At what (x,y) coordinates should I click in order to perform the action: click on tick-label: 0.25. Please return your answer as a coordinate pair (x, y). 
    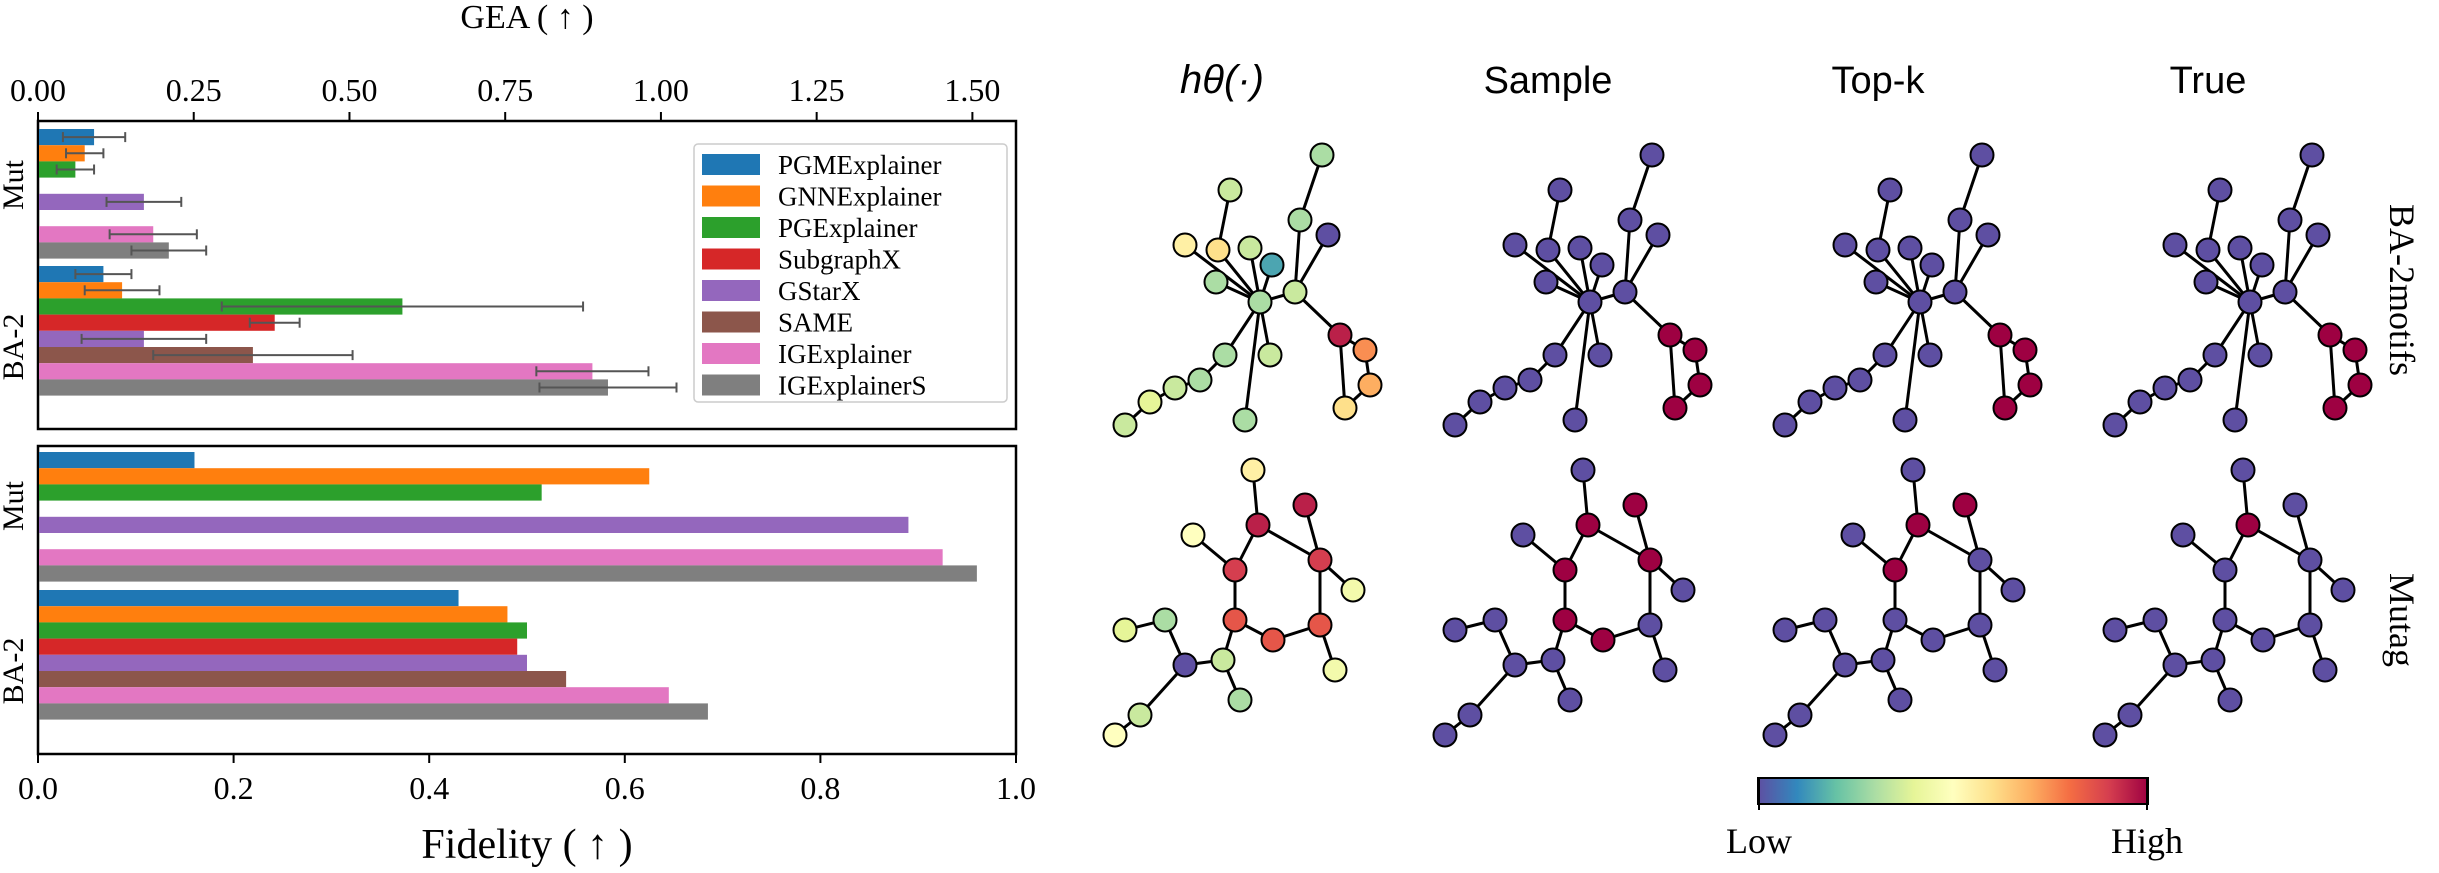
    Looking at the image, I should click on (194, 90).